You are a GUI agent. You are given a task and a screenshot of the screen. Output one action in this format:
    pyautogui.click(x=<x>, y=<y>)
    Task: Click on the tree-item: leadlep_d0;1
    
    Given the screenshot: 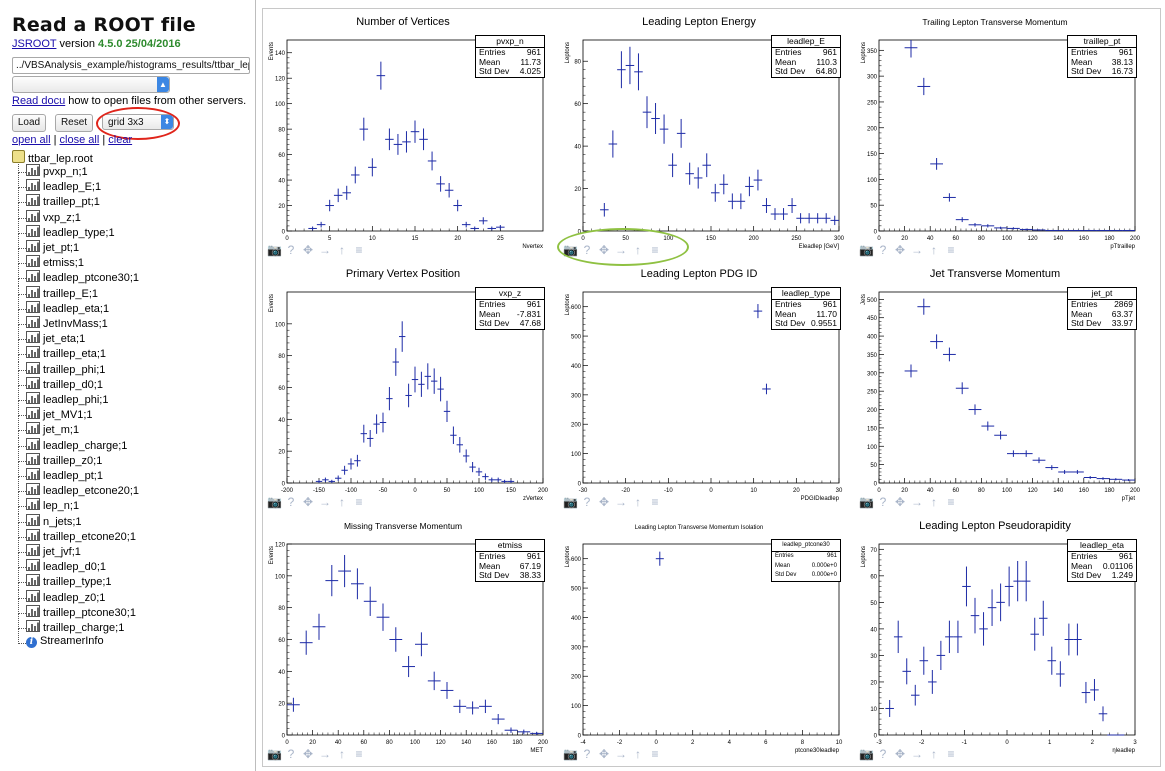 What is the action you would take?
    pyautogui.click(x=62, y=567)
    